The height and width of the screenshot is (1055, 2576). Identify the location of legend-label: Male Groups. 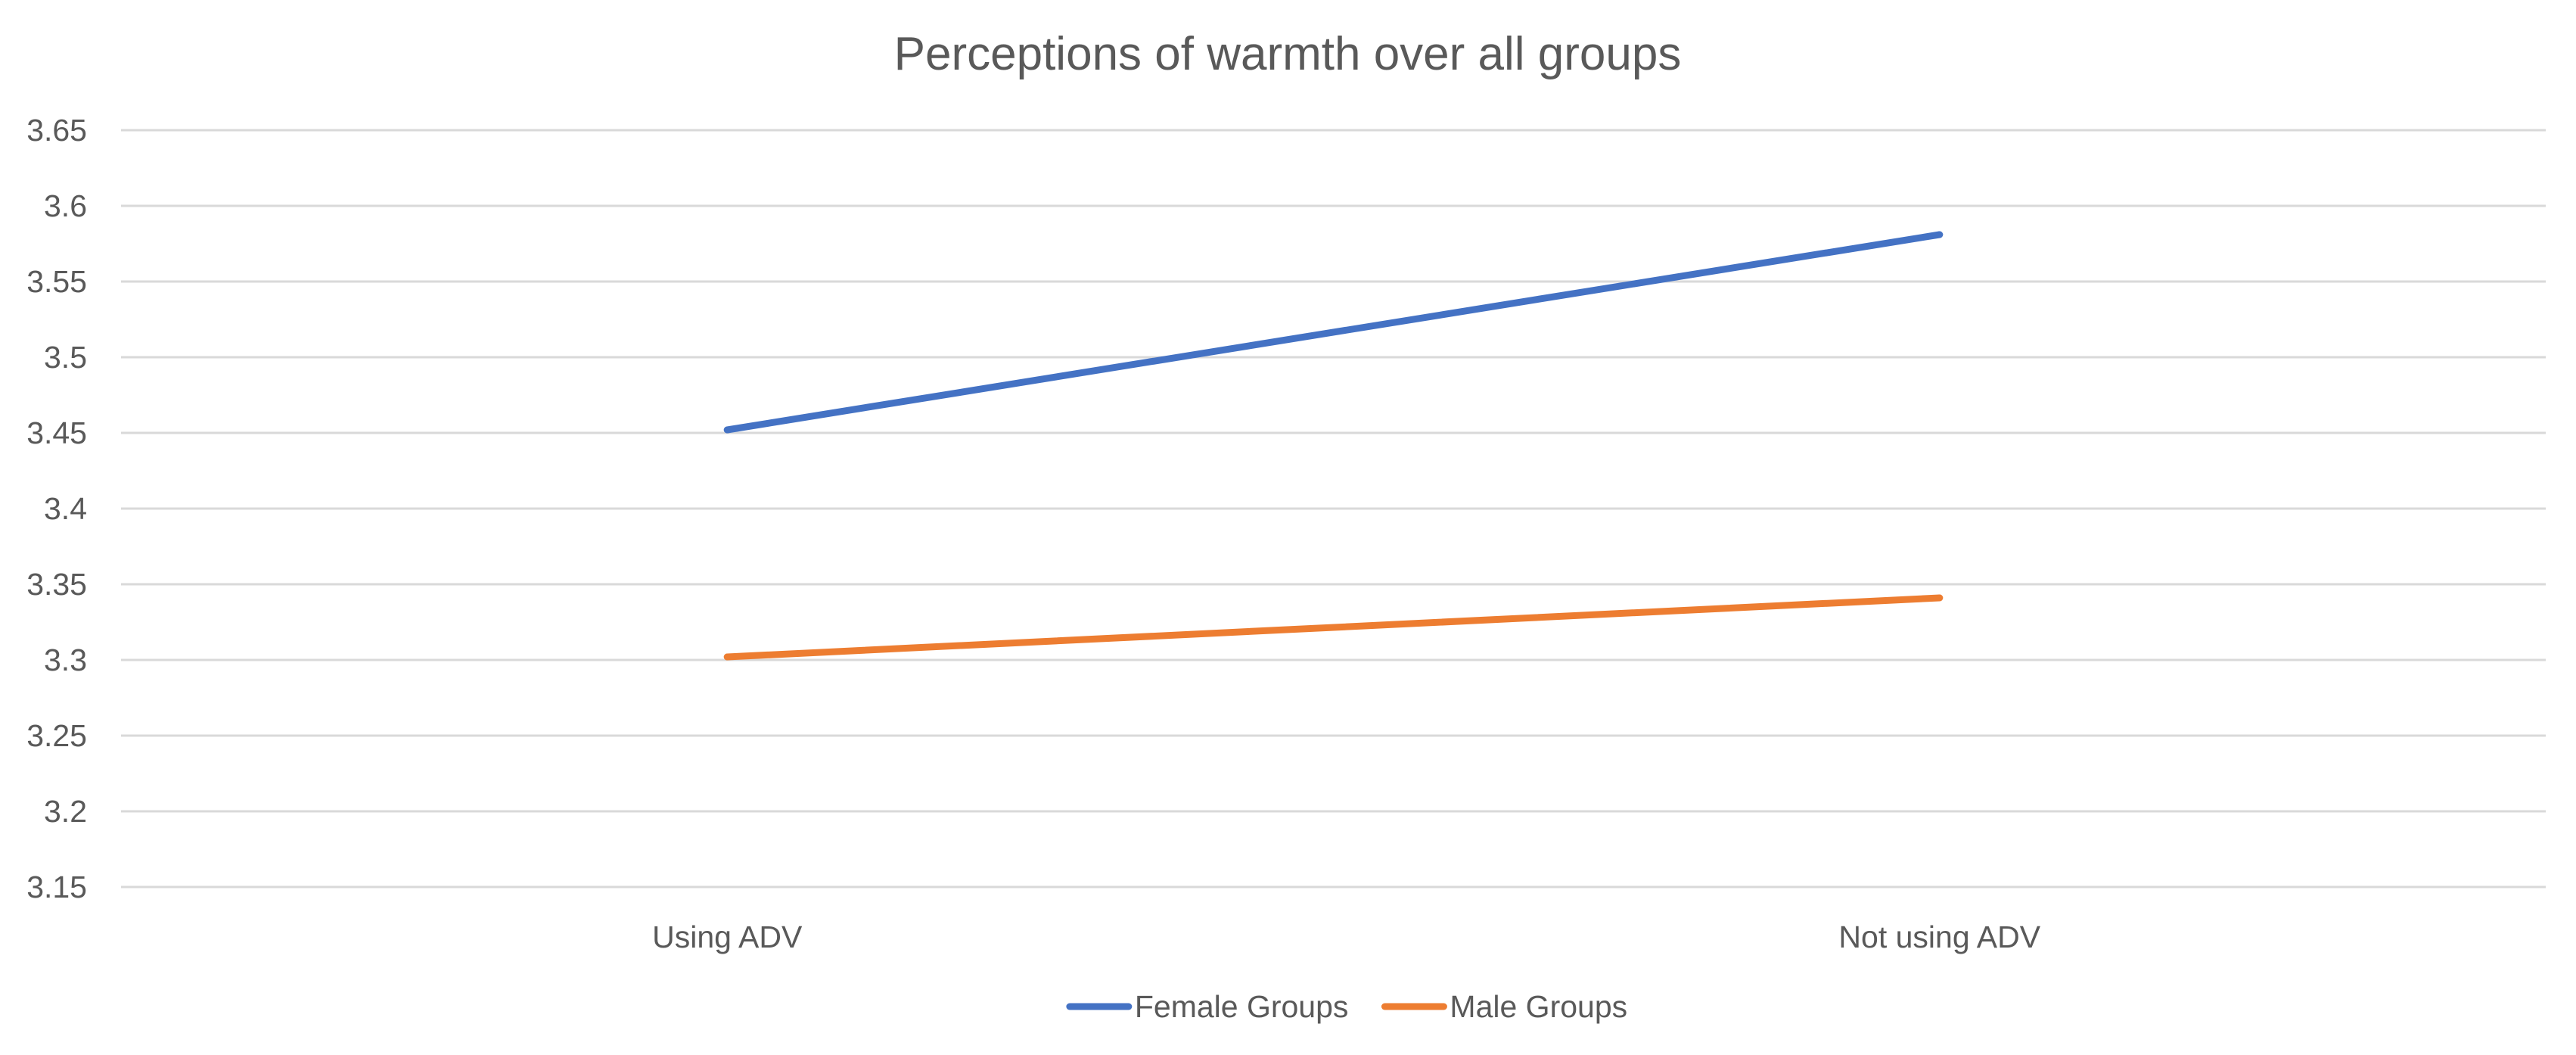
(1538, 1007).